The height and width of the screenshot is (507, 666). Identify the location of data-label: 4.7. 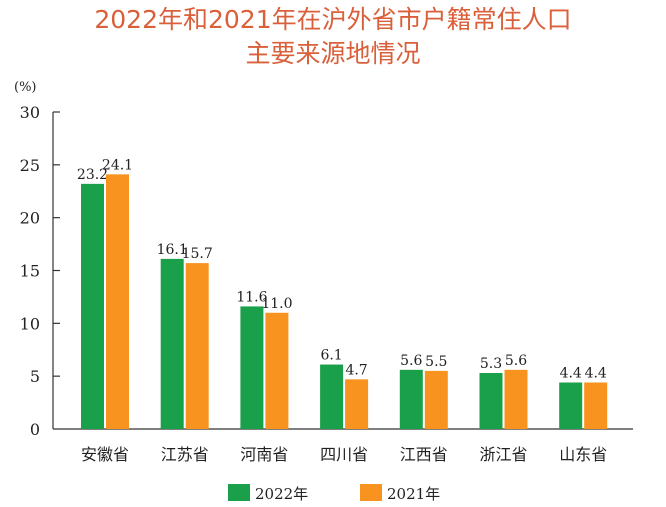
(356, 370).